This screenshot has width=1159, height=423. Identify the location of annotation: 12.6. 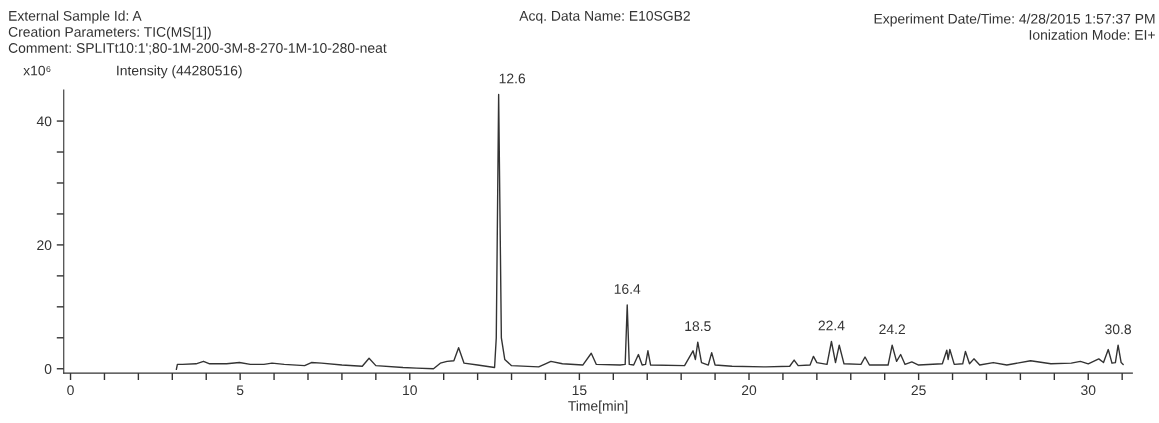
(512, 78).